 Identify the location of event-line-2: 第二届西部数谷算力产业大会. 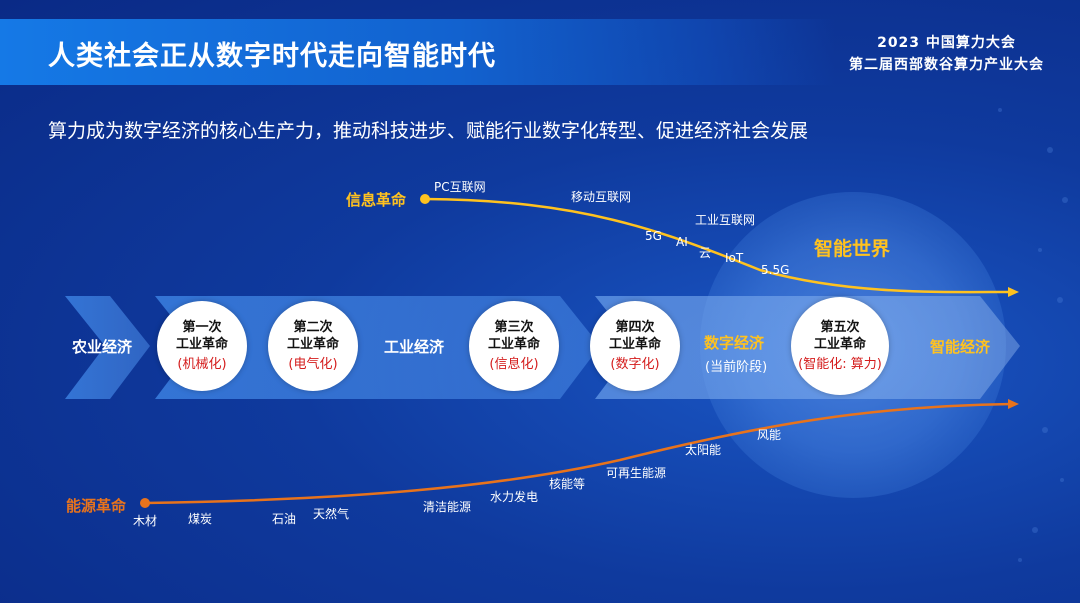
(946, 65).